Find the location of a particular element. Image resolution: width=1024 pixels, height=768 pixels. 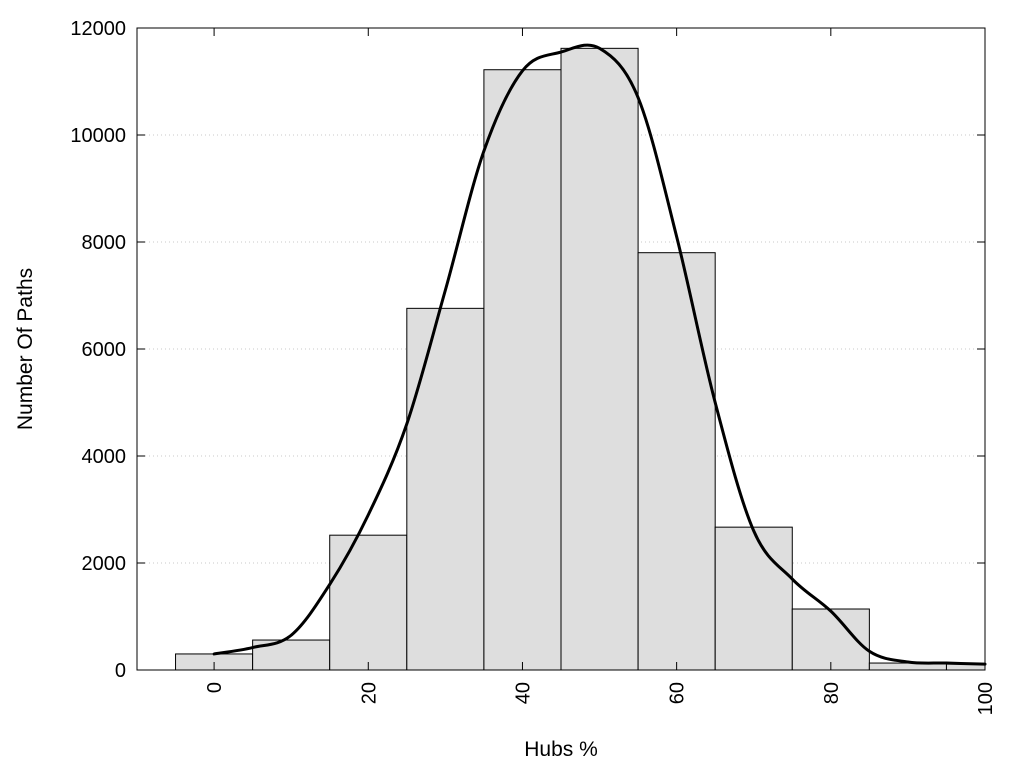

x-tick-label: 20 is located at coordinates (369, 693).